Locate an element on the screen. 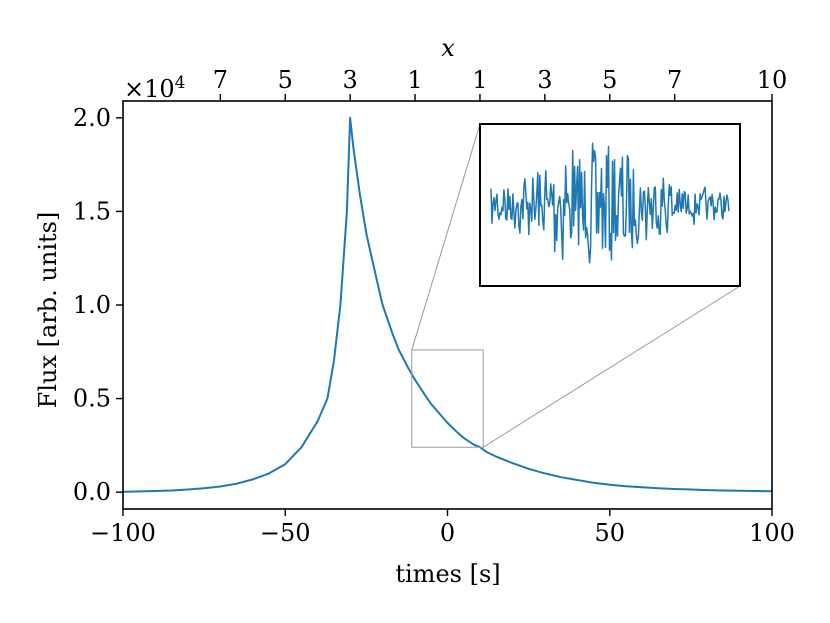  y-tick-label-0: 0.0 is located at coordinates (92, 492).